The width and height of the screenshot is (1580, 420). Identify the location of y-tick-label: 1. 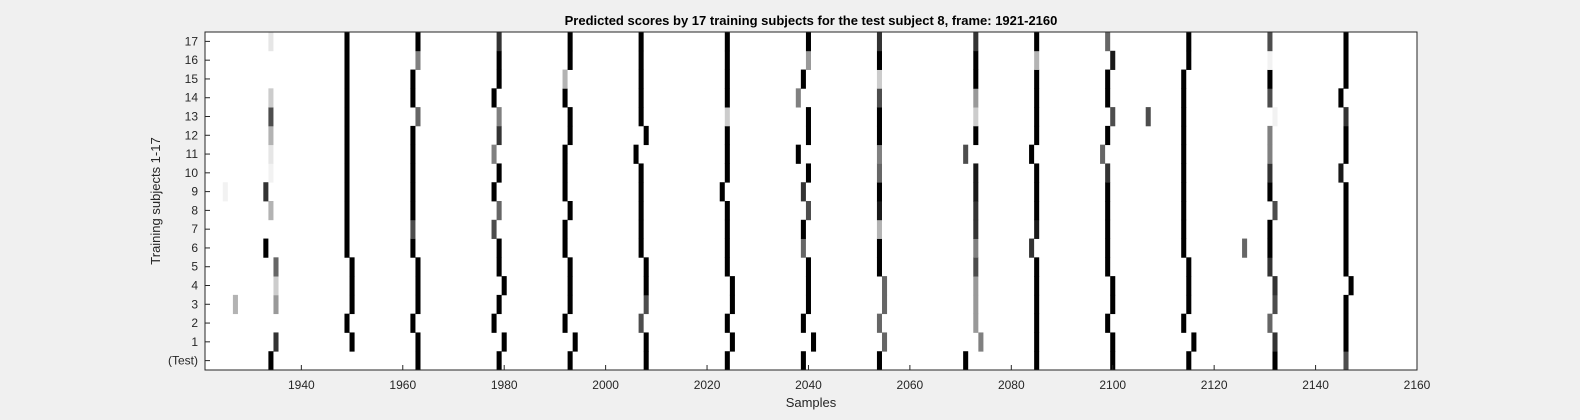
(194, 342).